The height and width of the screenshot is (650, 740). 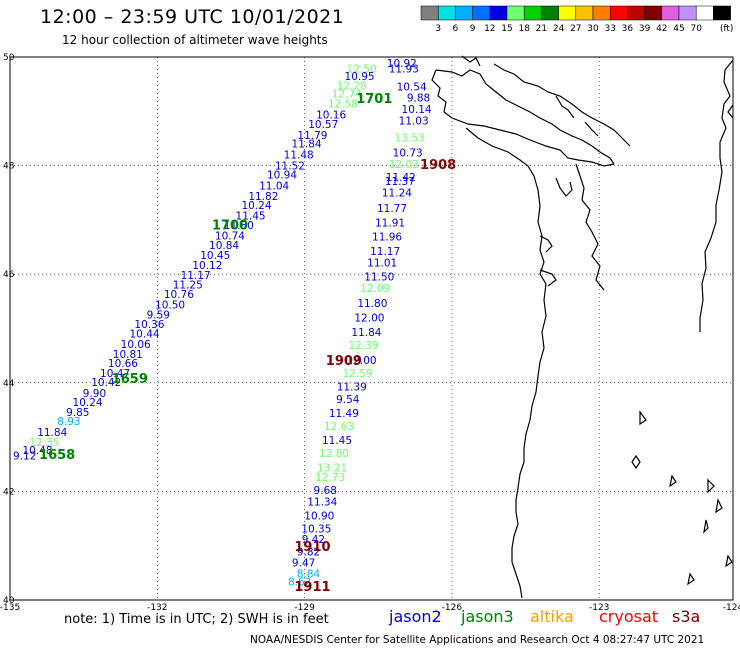 I want to click on wave-height-value: 10.90, so click(x=319, y=517).